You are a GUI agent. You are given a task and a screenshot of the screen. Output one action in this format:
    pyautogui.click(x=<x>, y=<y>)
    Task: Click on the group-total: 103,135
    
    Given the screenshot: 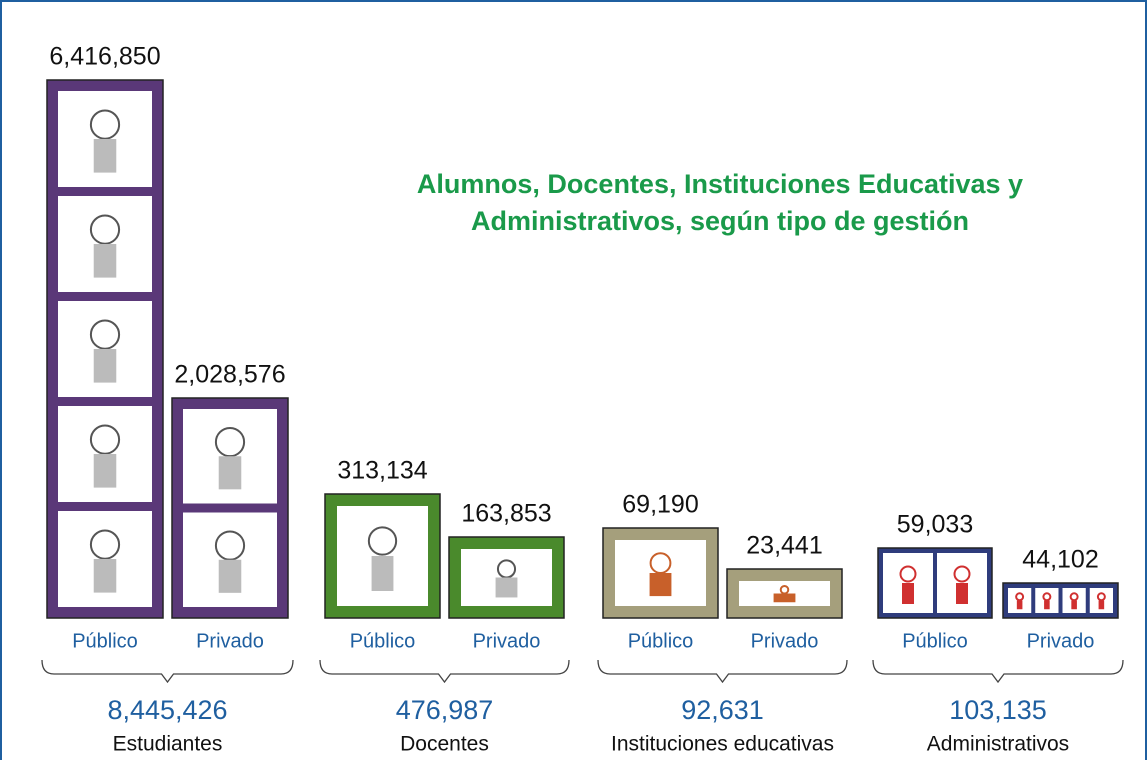 What is the action you would take?
    pyautogui.click(x=998, y=710)
    